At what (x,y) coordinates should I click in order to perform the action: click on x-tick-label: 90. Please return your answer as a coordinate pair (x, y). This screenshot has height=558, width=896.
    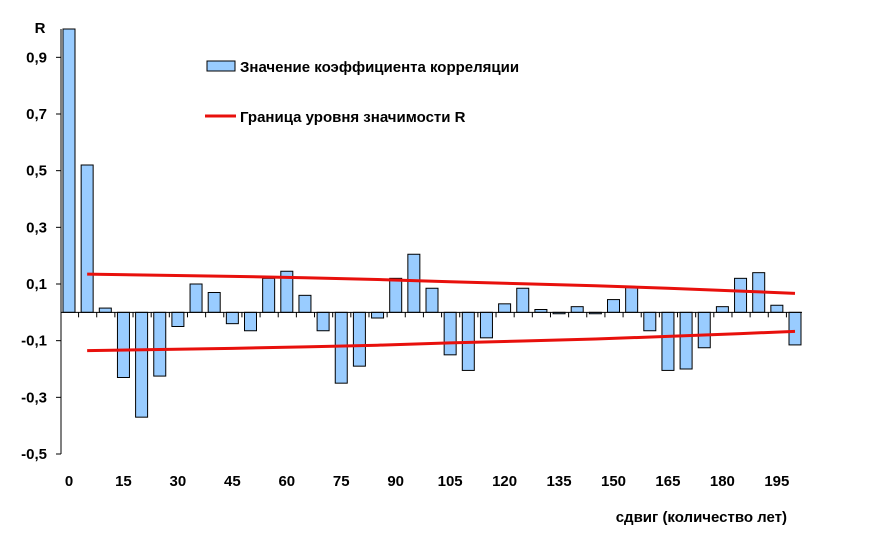
    Looking at the image, I should click on (395, 481).